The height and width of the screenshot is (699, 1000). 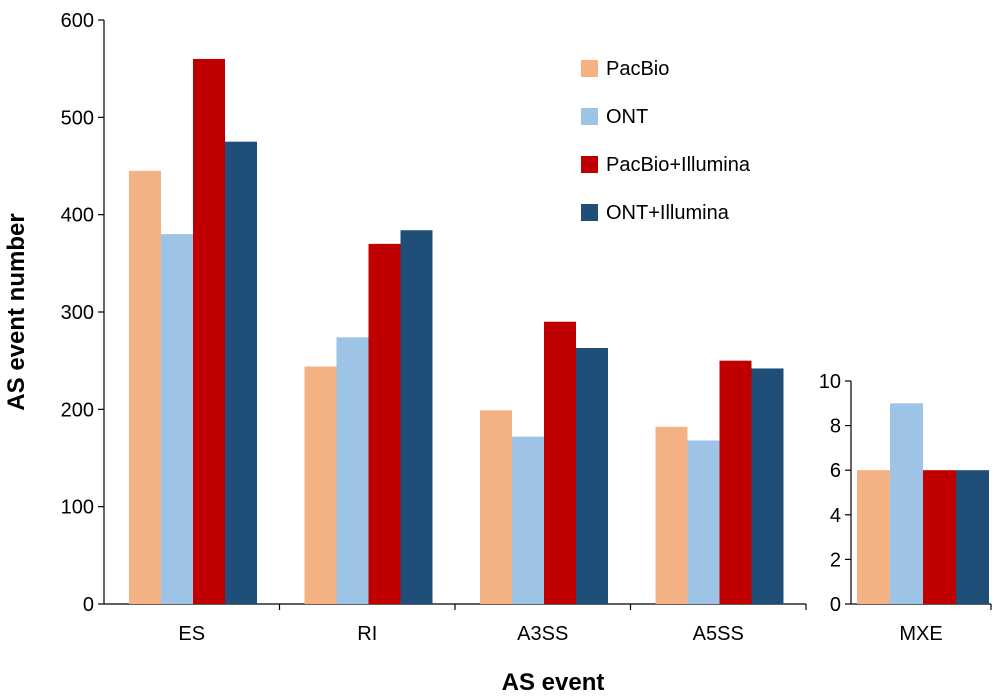 I want to click on axes: 0 2 4 6 8 10 MXE, so click(x=905, y=508).